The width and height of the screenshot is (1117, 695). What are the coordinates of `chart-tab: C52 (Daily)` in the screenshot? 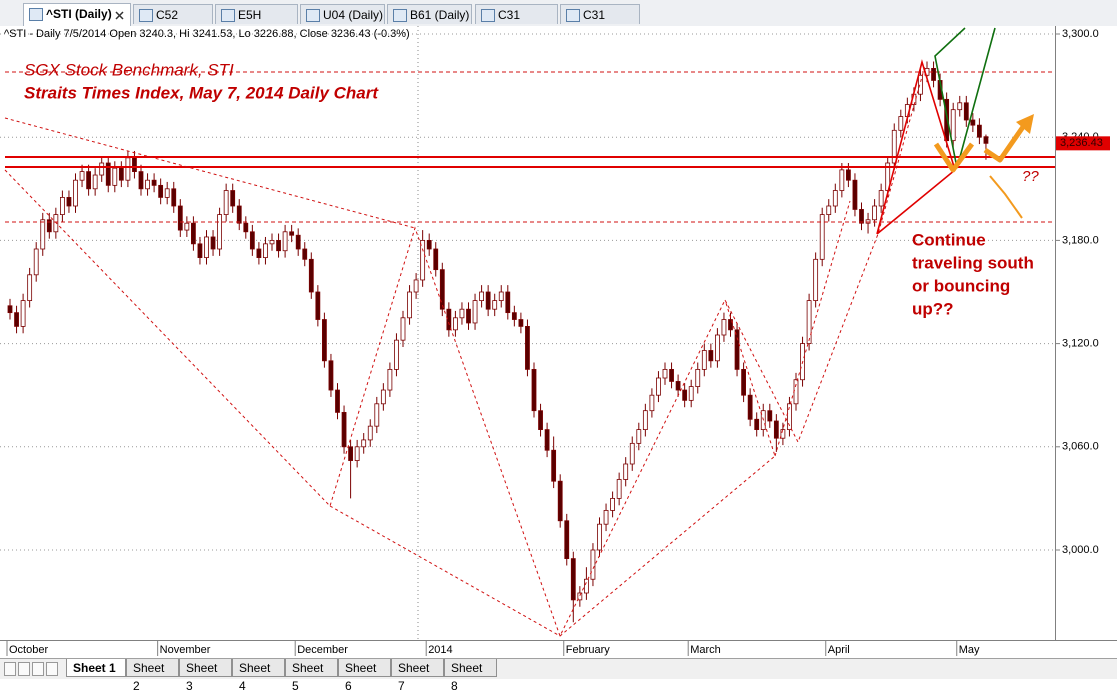 It's located at (173, 23).